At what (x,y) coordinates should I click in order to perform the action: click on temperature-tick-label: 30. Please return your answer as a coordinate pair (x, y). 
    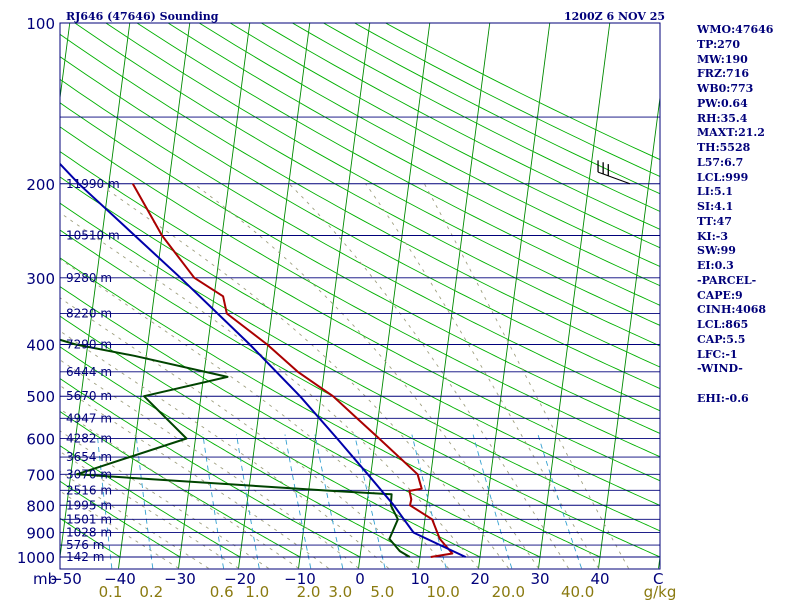
    Looking at the image, I should click on (539, 579).